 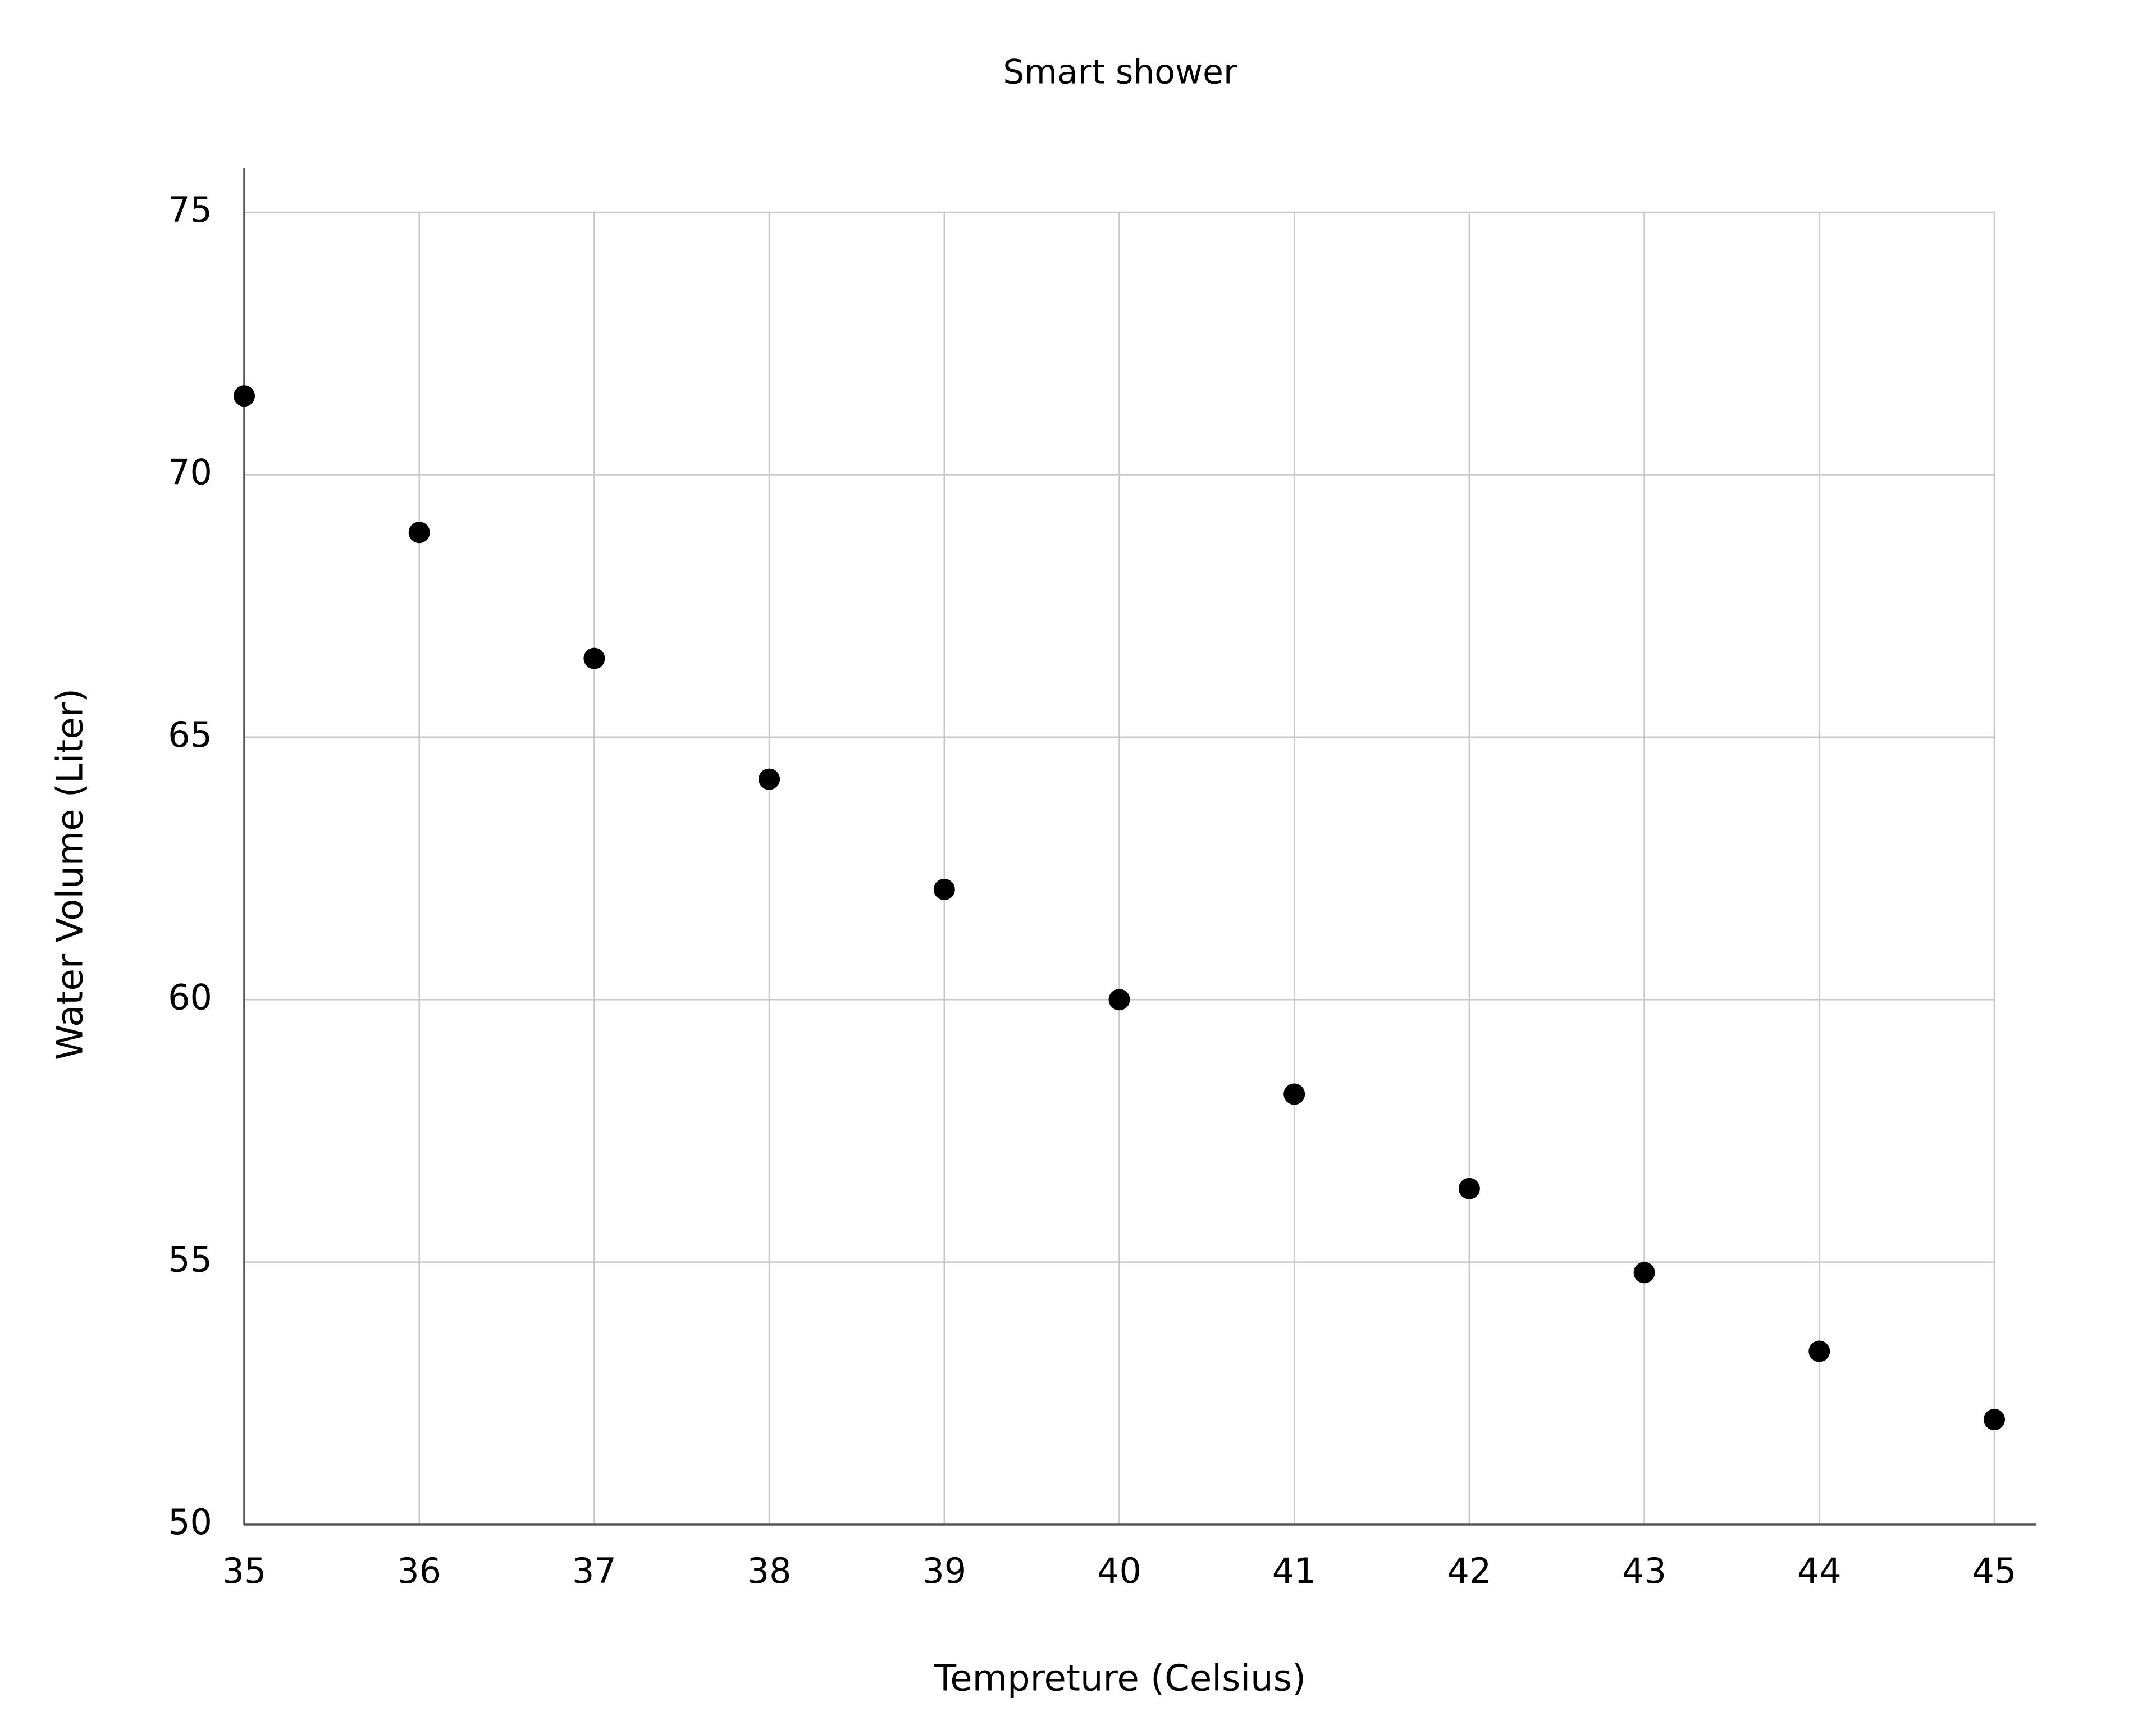 What do you see at coordinates (1644, 1571) in the screenshot?
I see `x-tick-label: 43` at bounding box center [1644, 1571].